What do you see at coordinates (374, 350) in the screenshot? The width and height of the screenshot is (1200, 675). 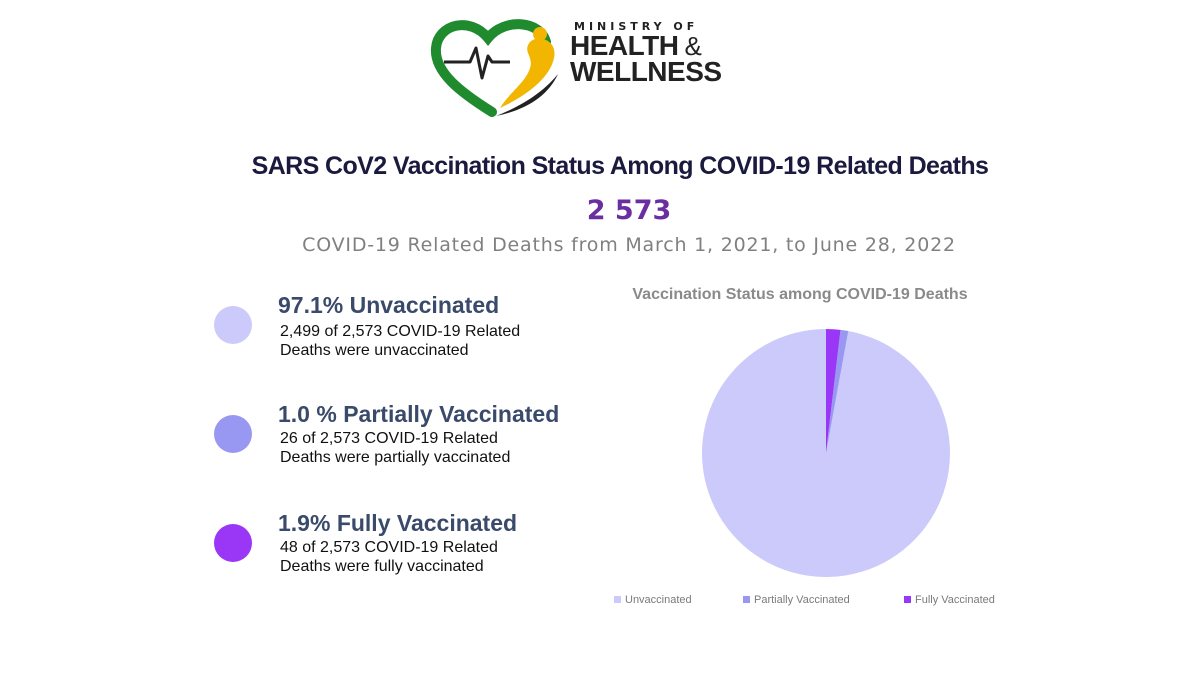 I see `stat-detail: Deaths were unvaccinated` at bounding box center [374, 350].